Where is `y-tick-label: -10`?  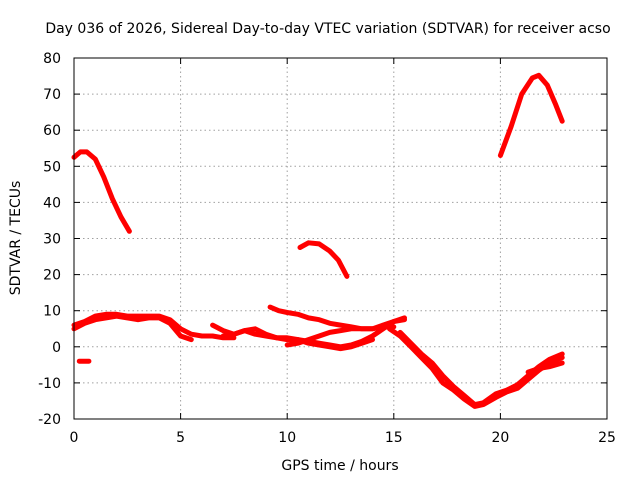 y-tick-label: -10 is located at coordinates (49, 384).